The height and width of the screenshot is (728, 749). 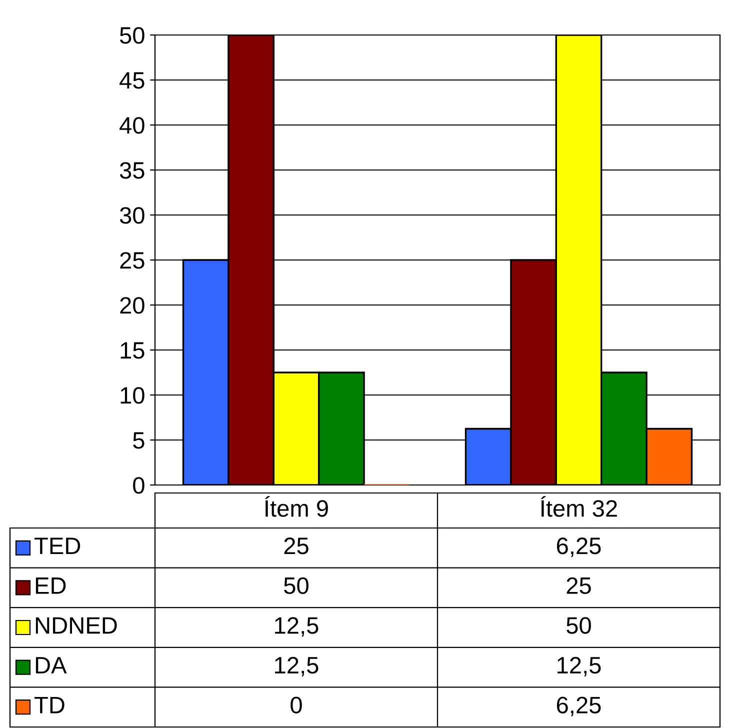 I want to click on legend-label: DA, so click(x=51, y=665).